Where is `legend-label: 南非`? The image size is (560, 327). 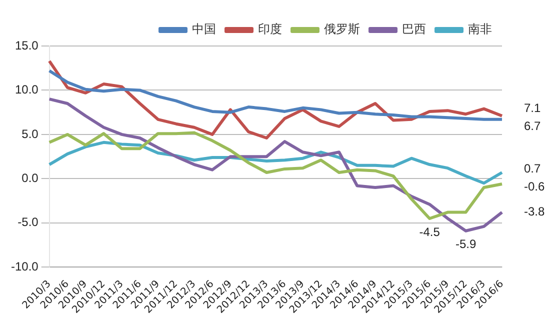 legend-label: 南非 is located at coordinates (480, 29).